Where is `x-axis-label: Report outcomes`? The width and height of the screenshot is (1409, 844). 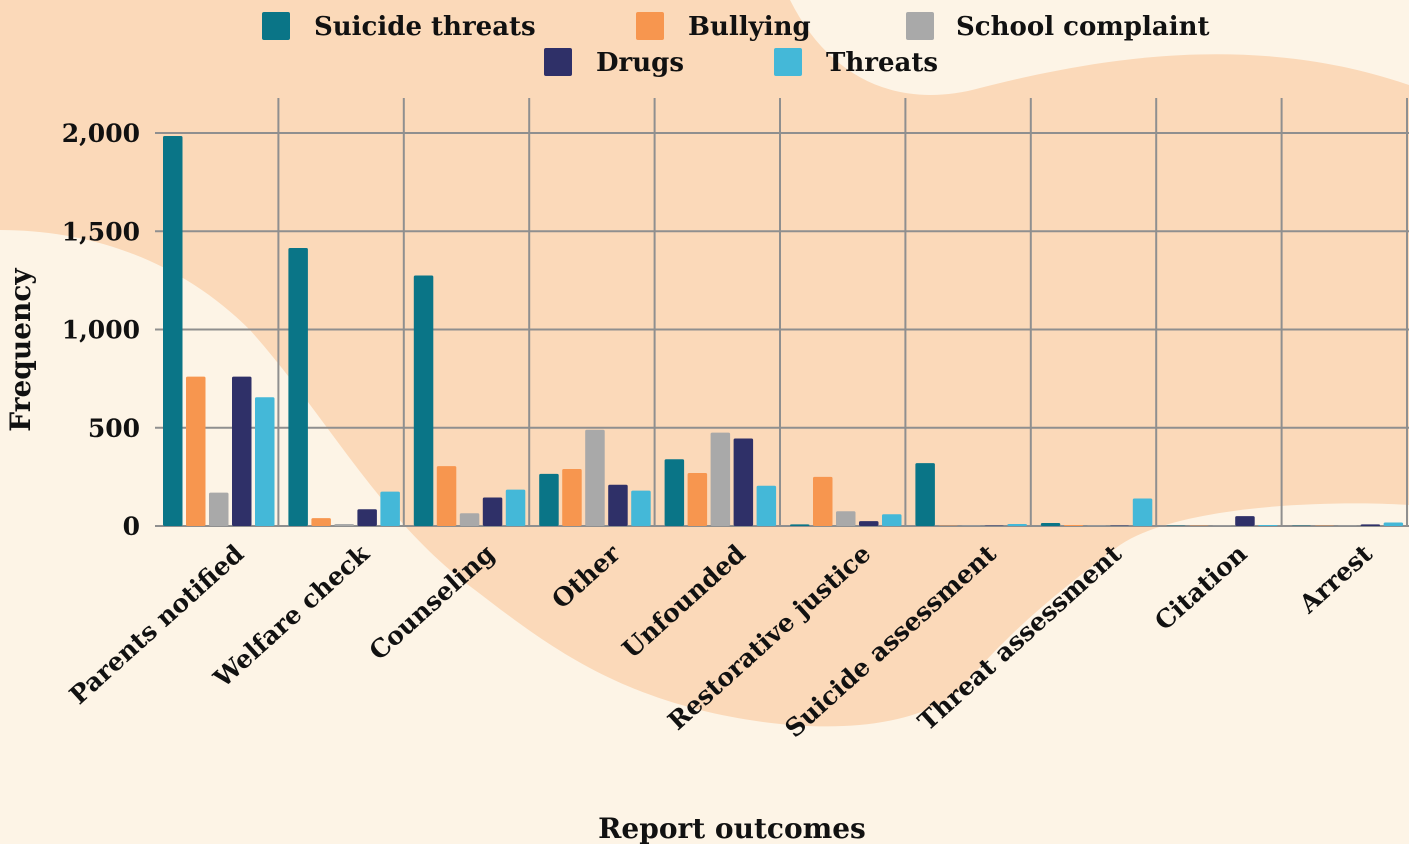 x-axis-label: Report outcomes is located at coordinates (732, 828).